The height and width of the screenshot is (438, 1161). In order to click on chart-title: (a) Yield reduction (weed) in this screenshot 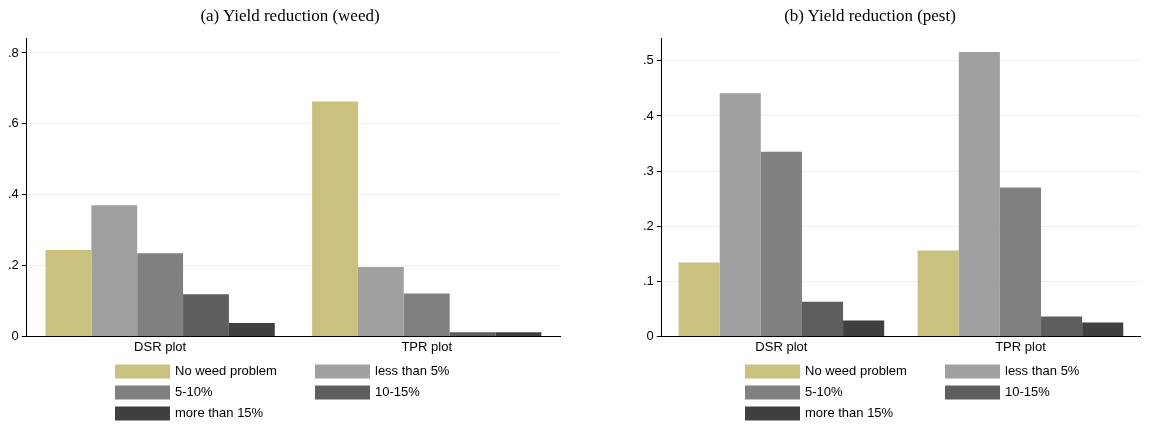, I will do `click(290, 16)`.